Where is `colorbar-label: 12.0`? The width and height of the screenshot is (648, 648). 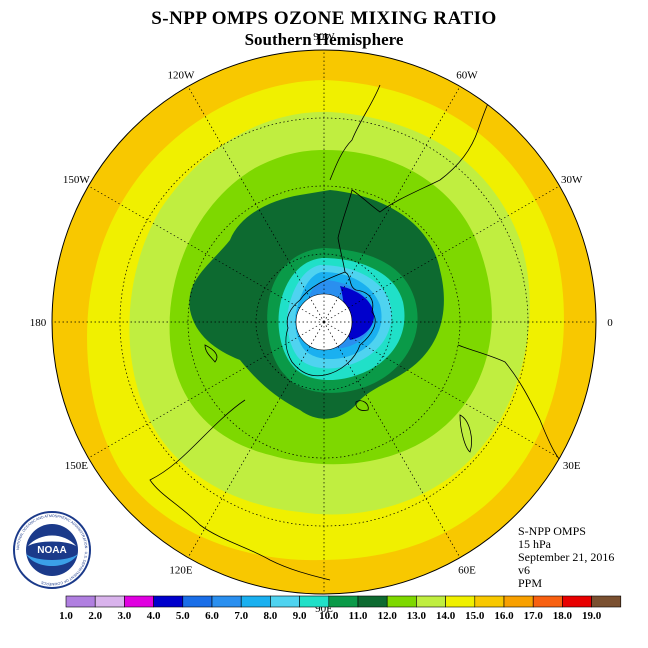 colorbar-label: 12.0 is located at coordinates (388, 616).